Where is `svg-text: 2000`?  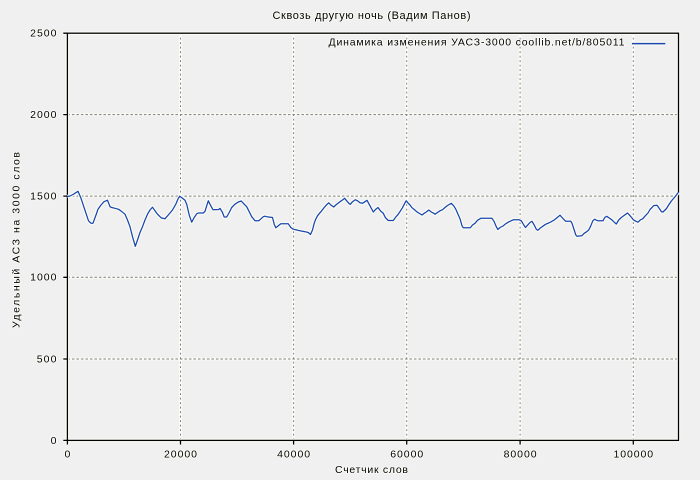
svg-text: 2000 is located at coordinates (43, 115).